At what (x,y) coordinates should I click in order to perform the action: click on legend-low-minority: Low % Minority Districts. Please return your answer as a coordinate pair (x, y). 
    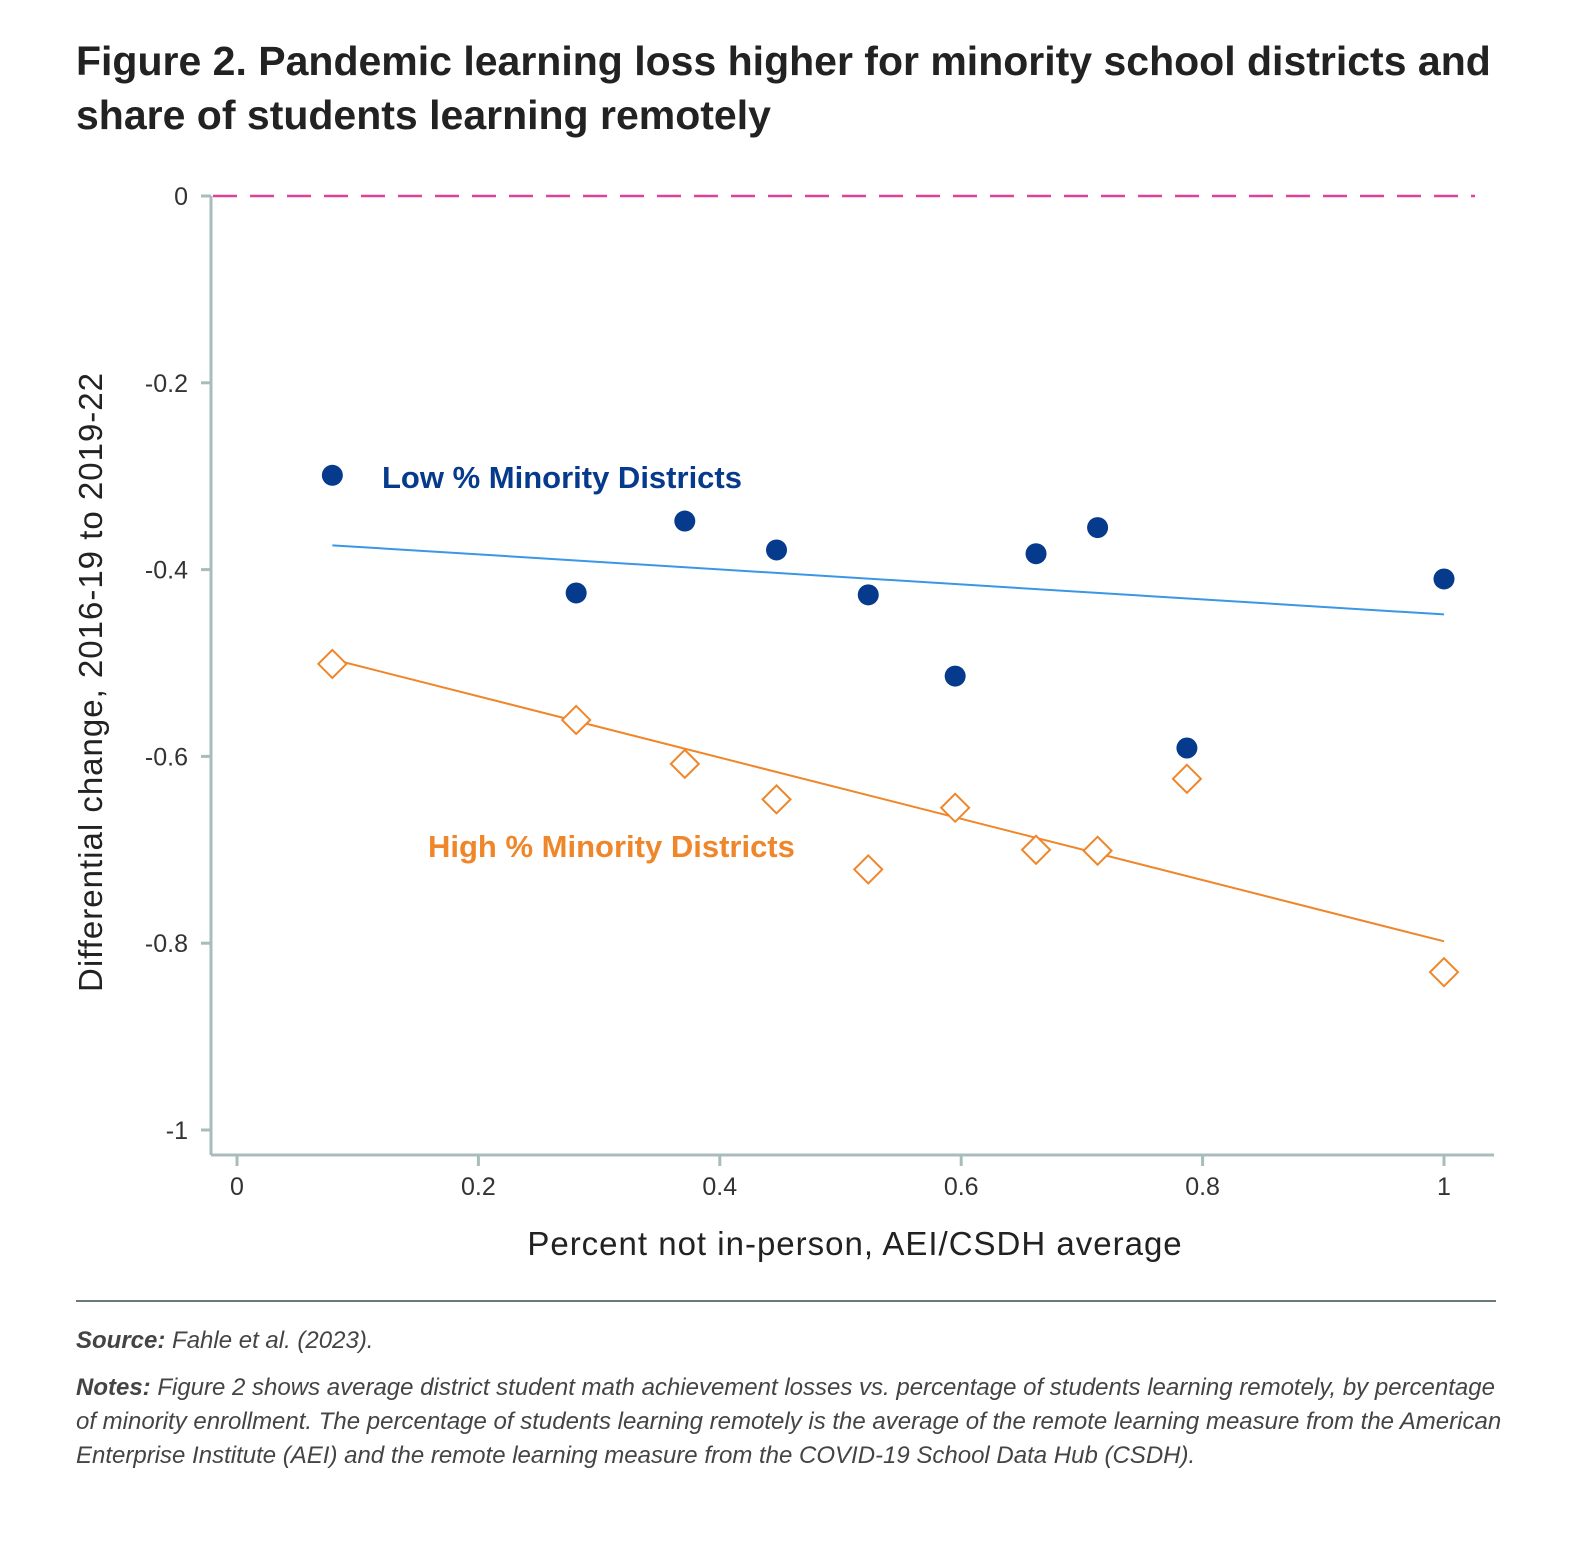
    Looking at the image, I should click on (562, 477).